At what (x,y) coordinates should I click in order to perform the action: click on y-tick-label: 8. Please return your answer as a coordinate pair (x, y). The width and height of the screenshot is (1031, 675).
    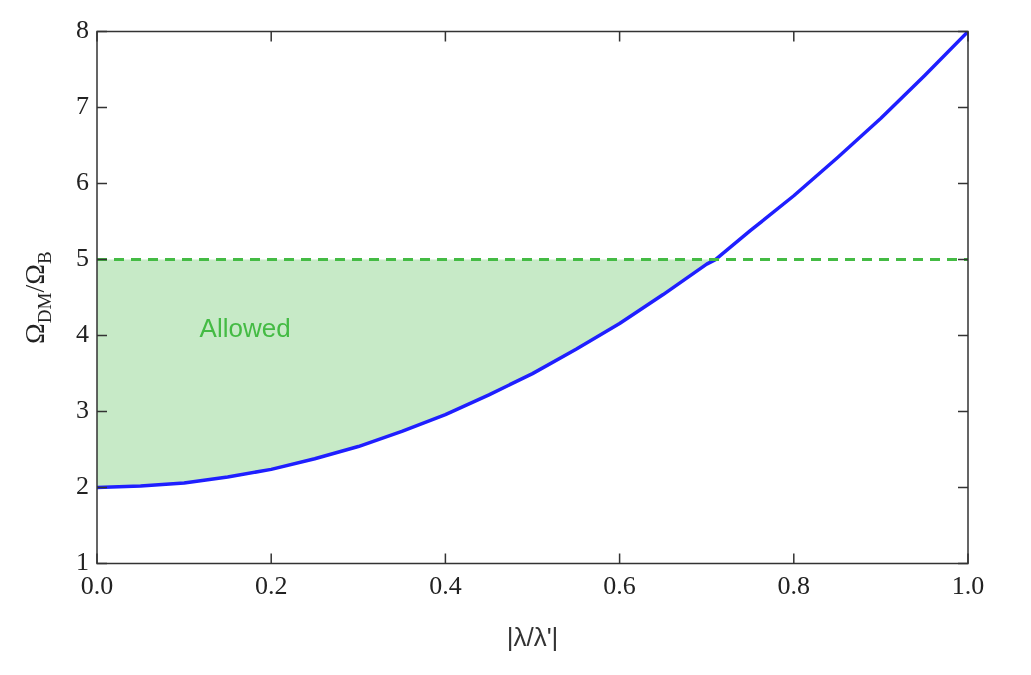
    Looking at the image, I should click on (82, 30).